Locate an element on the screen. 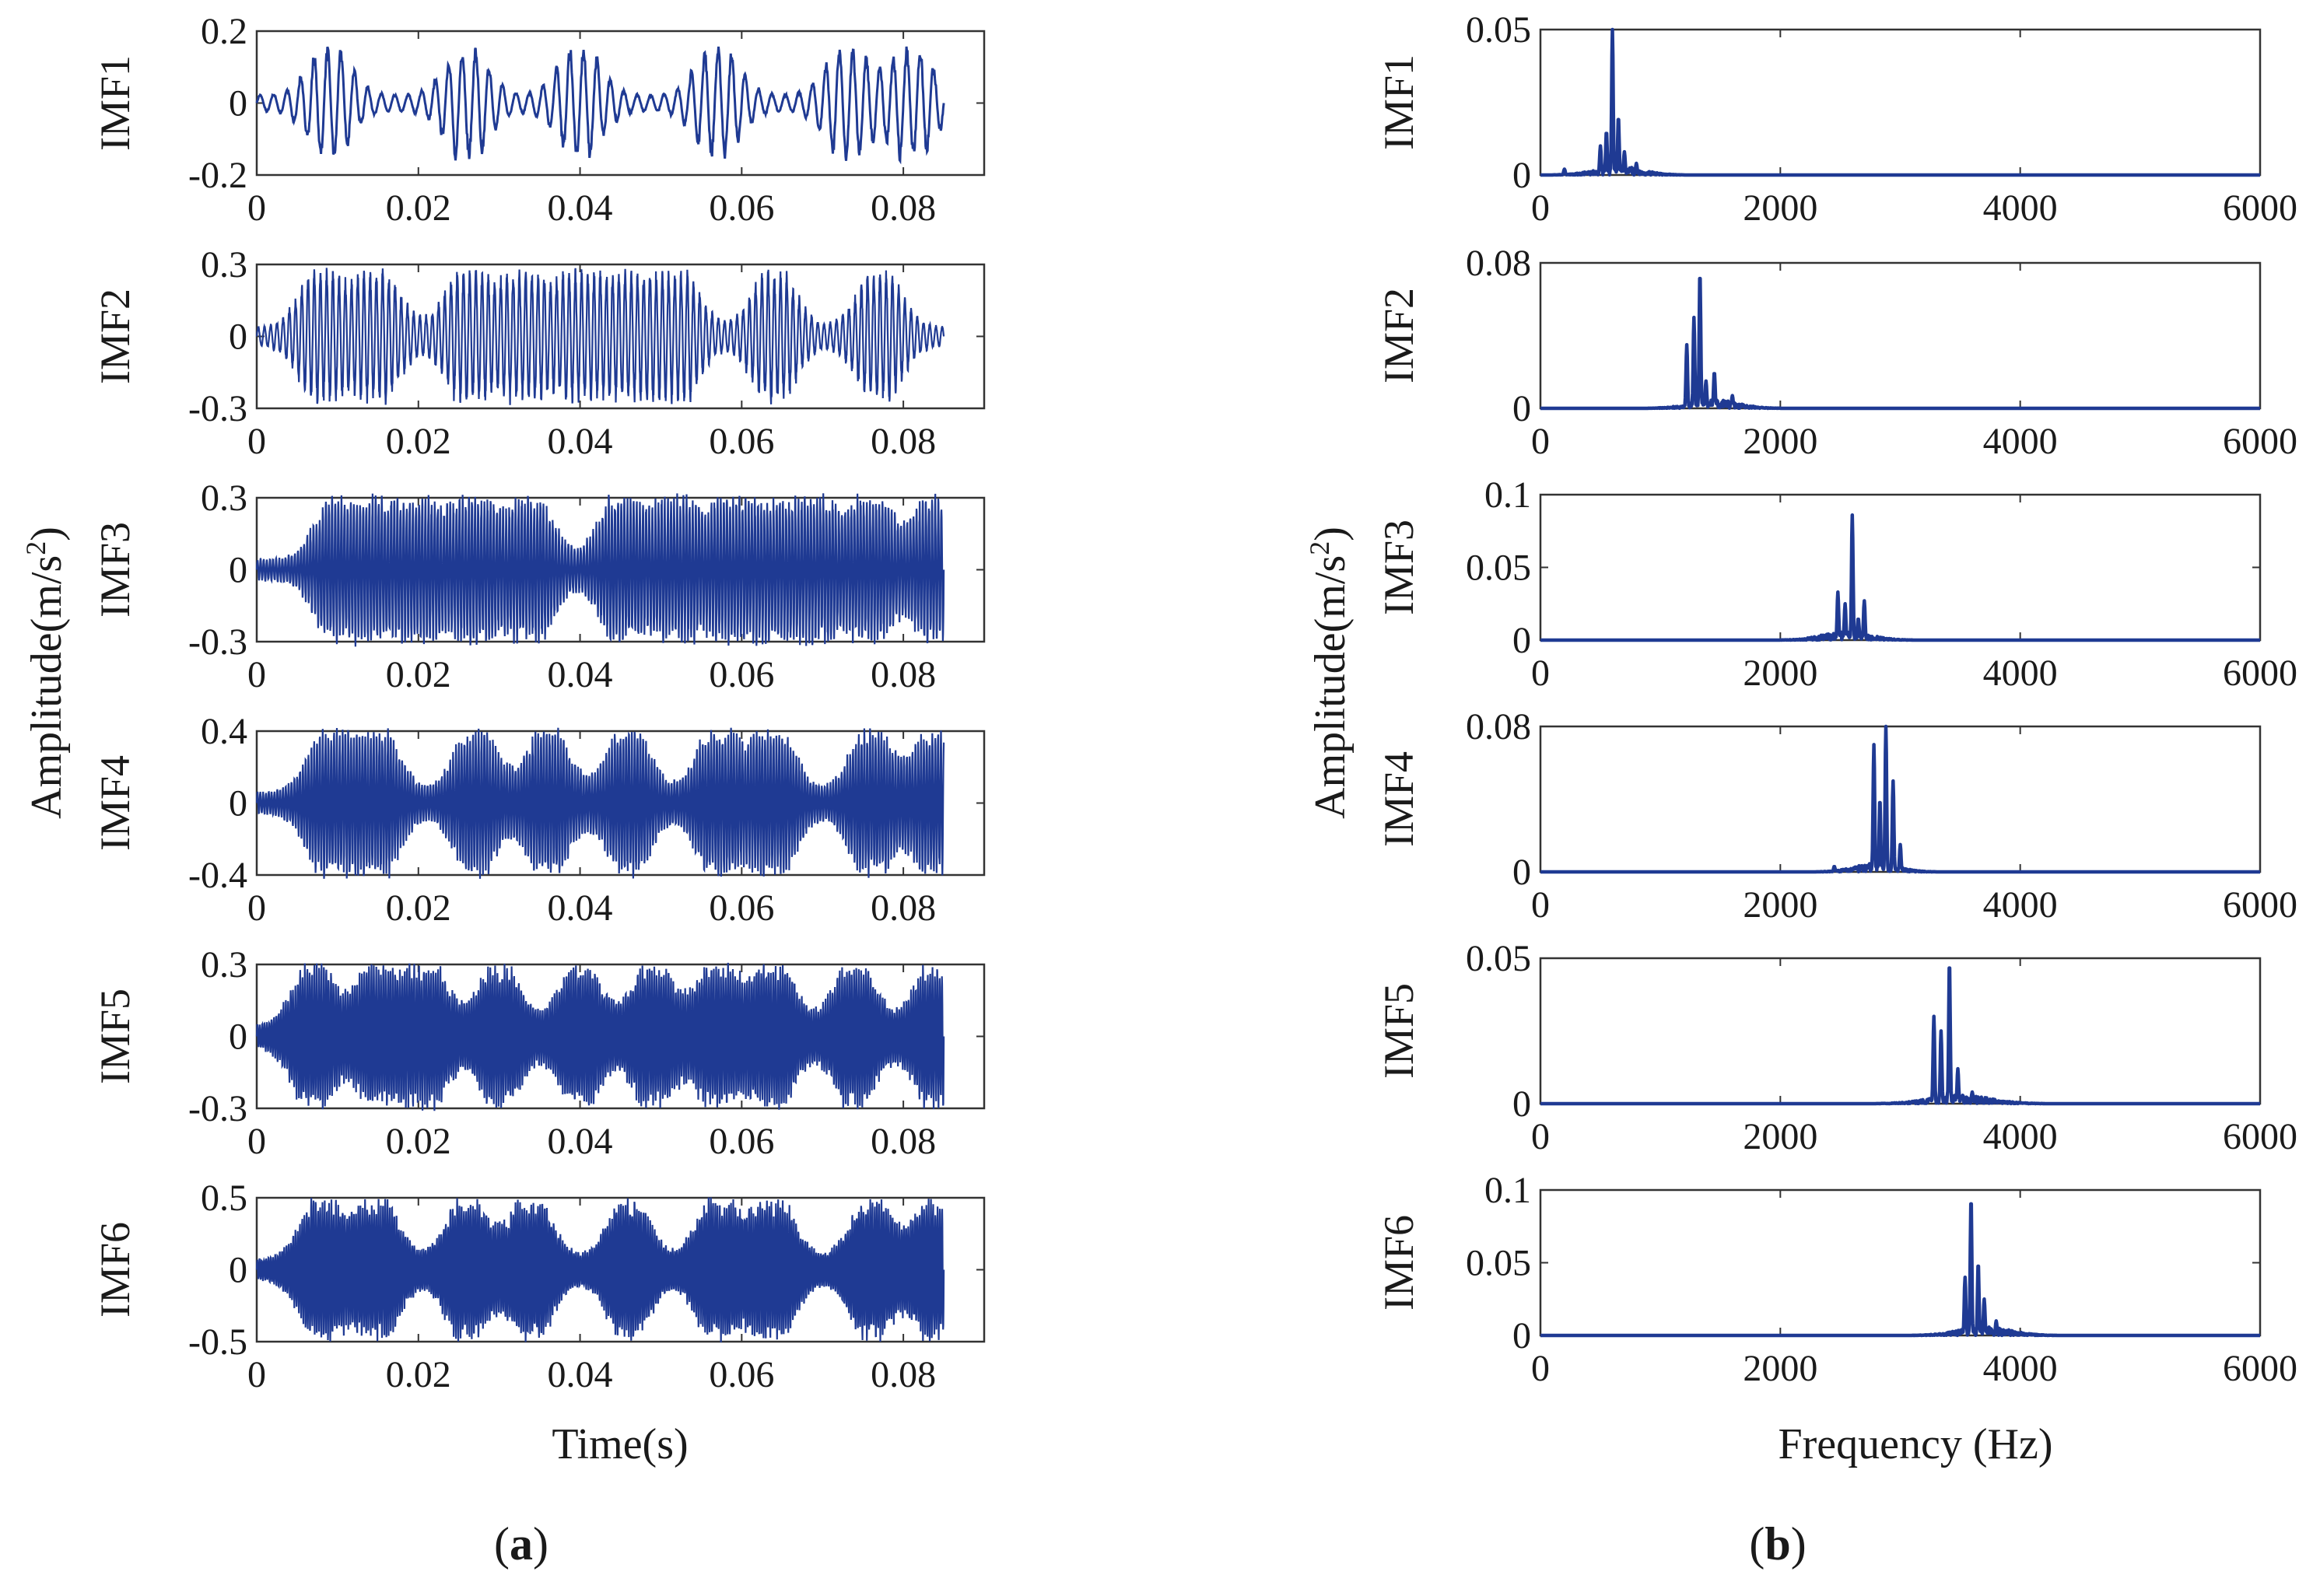 The image size is (2320, 1596). freq-imf5-y-tick-label: 0 is located at coordinates (1521, 1104).